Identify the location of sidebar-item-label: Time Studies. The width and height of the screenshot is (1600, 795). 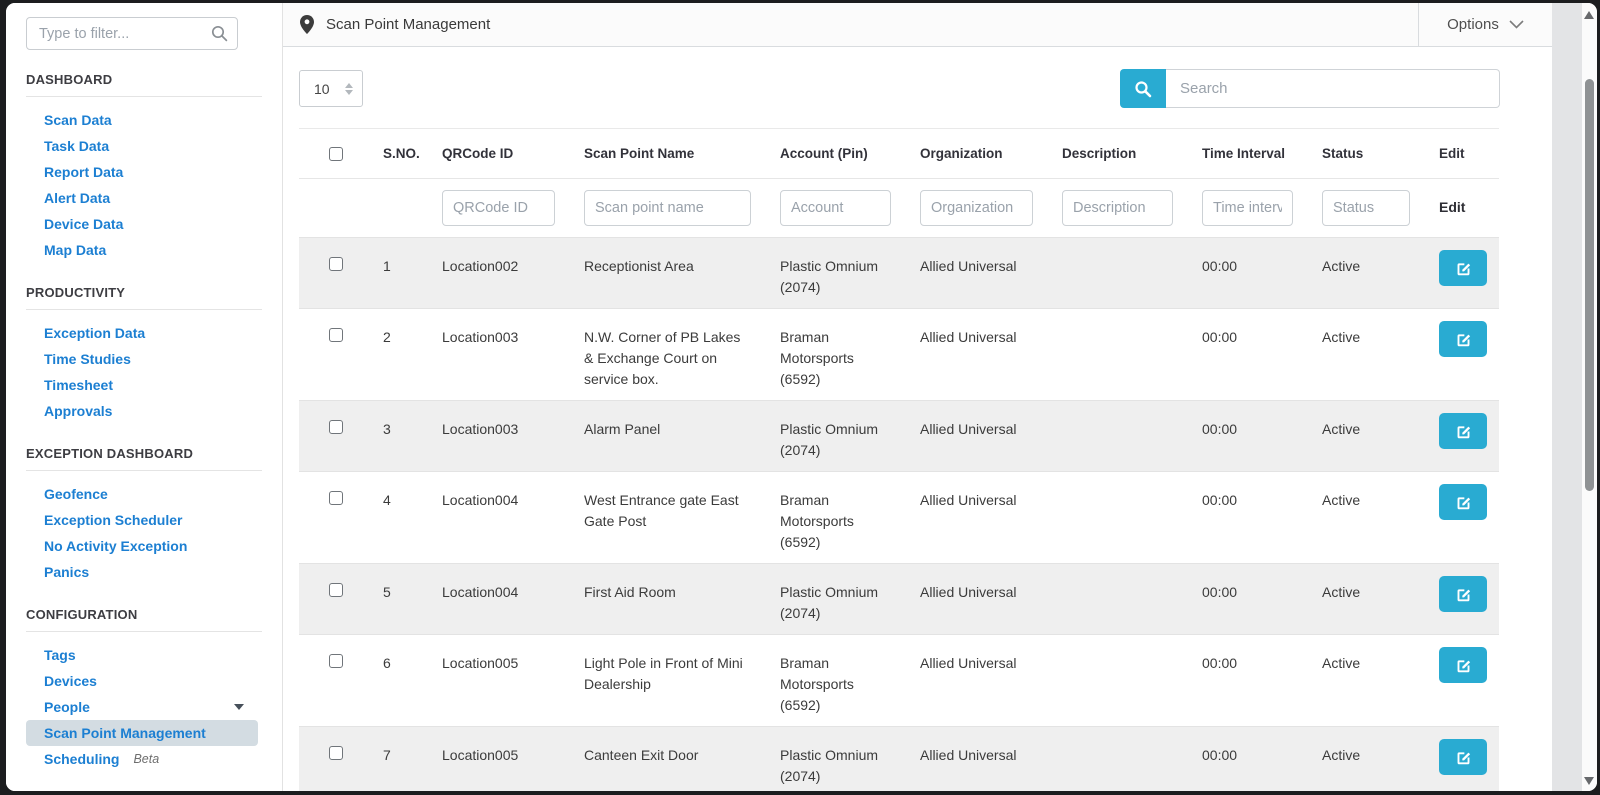
(87, 359).